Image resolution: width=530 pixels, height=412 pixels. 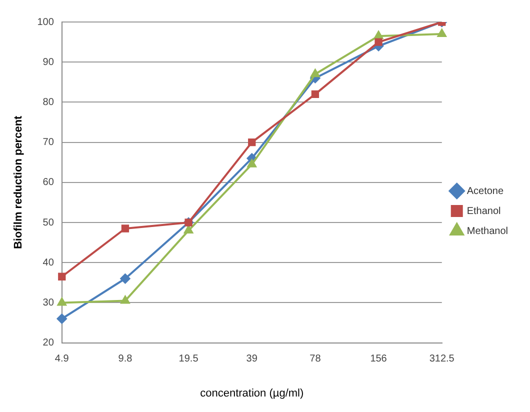 I want to click on y-tick-label: 50, so click(x=48, y=222).